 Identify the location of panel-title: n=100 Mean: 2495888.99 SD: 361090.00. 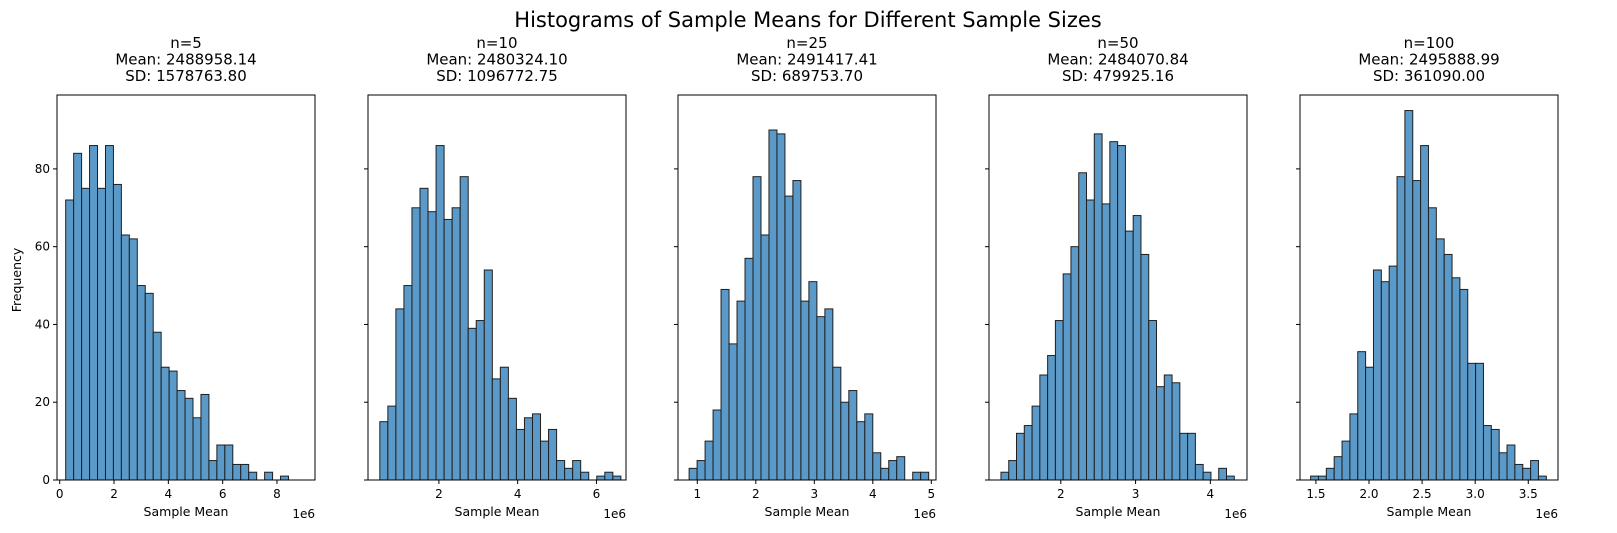
(1428, 59).